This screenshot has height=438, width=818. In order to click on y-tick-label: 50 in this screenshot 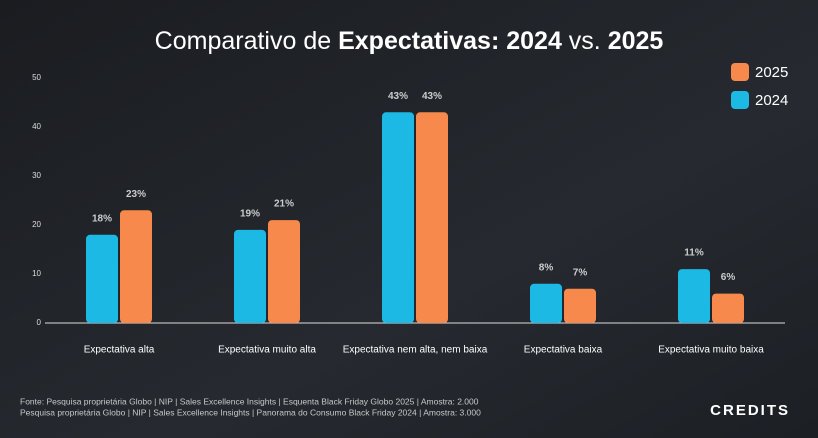, I will do `click(36, 77)`.